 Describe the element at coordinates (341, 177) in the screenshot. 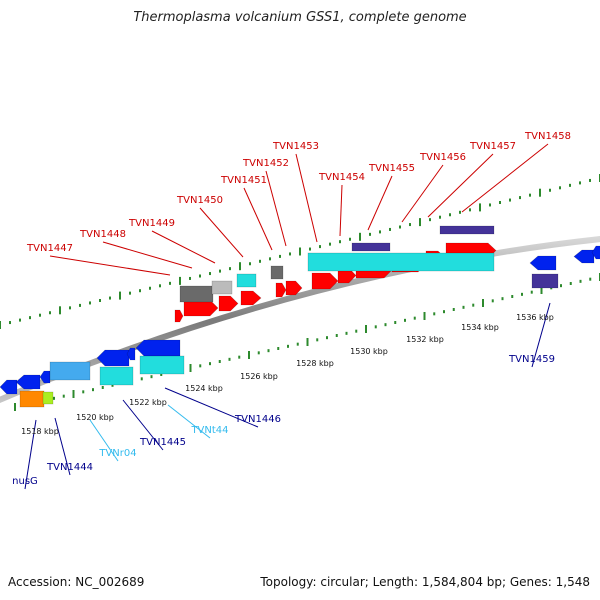

I see `gene-label: TVN1454` at that location.